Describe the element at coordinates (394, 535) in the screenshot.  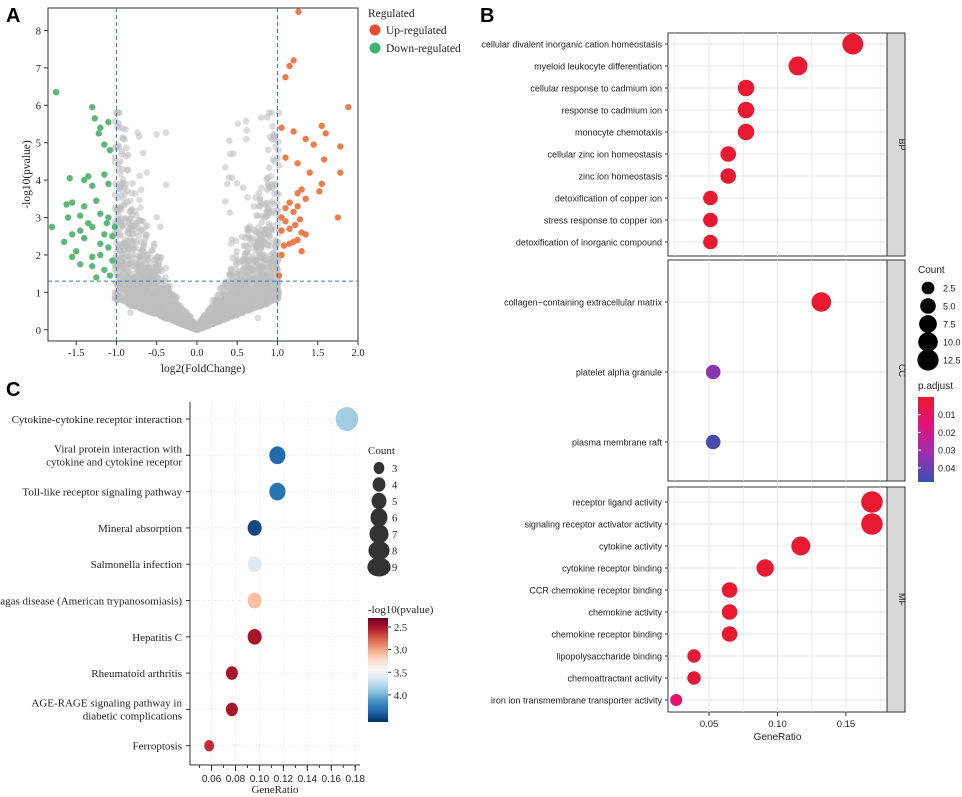
I see `size-legend-label: 7` at that location.